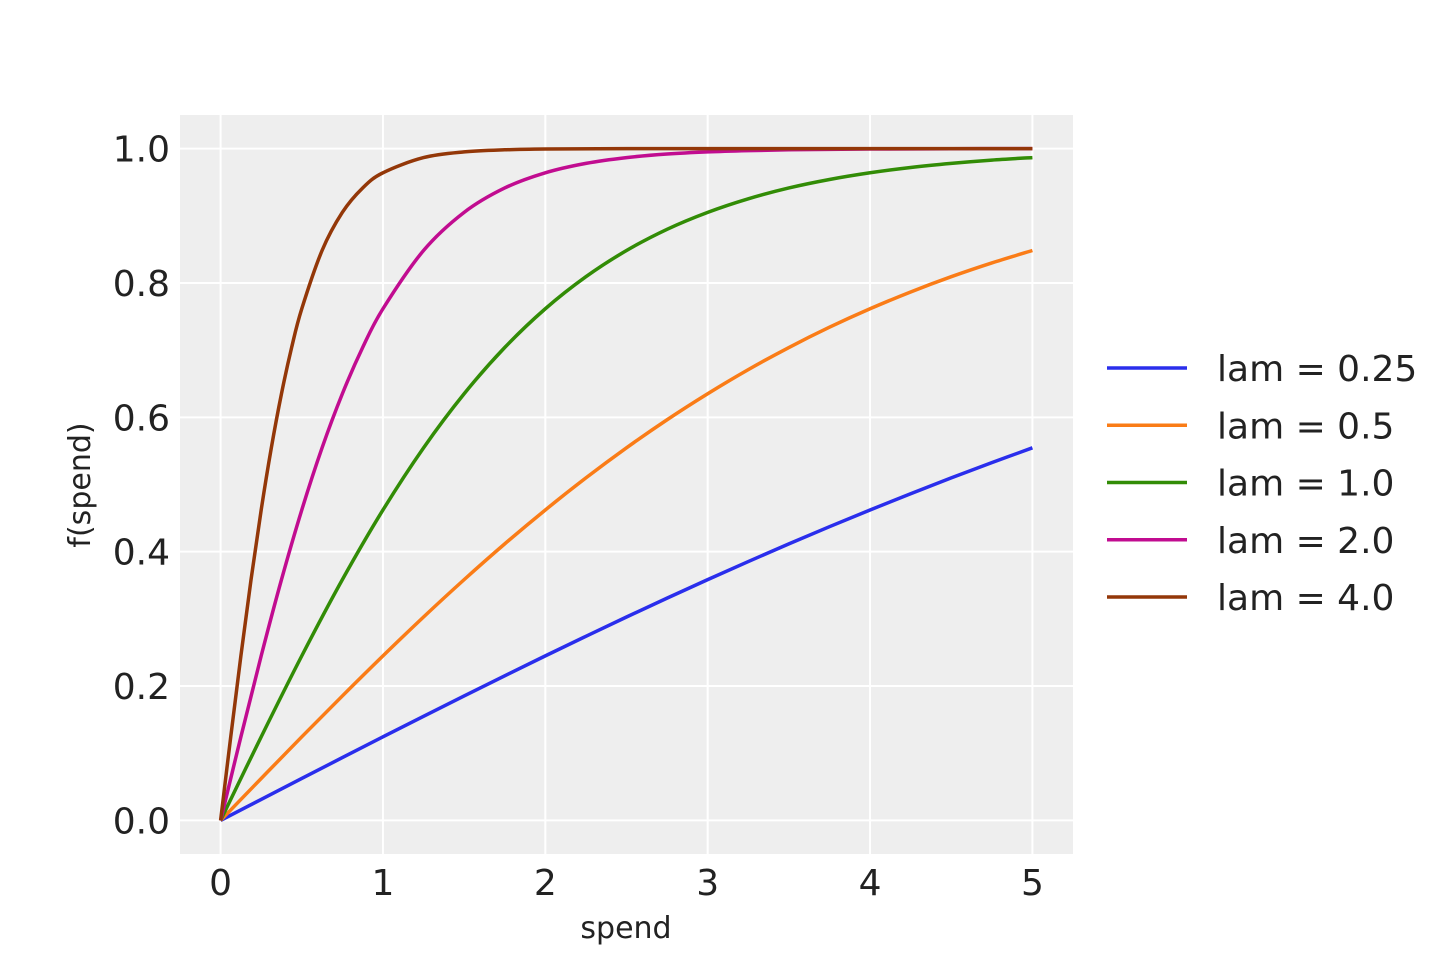 This screenshot has width=1440, height=960. What do you see at coordinates (1317, 369) in the screenshot?
I see `legend-label: lam = 0.25` at bounding box center [1317, 369].